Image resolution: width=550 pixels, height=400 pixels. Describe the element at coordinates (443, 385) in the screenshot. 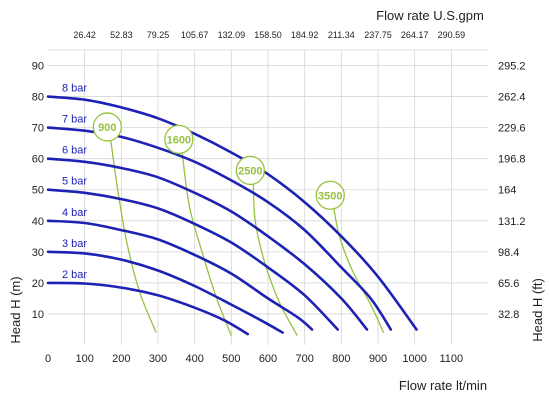

I see `bottom-axis-title: Flow rate lt/min` at that location.